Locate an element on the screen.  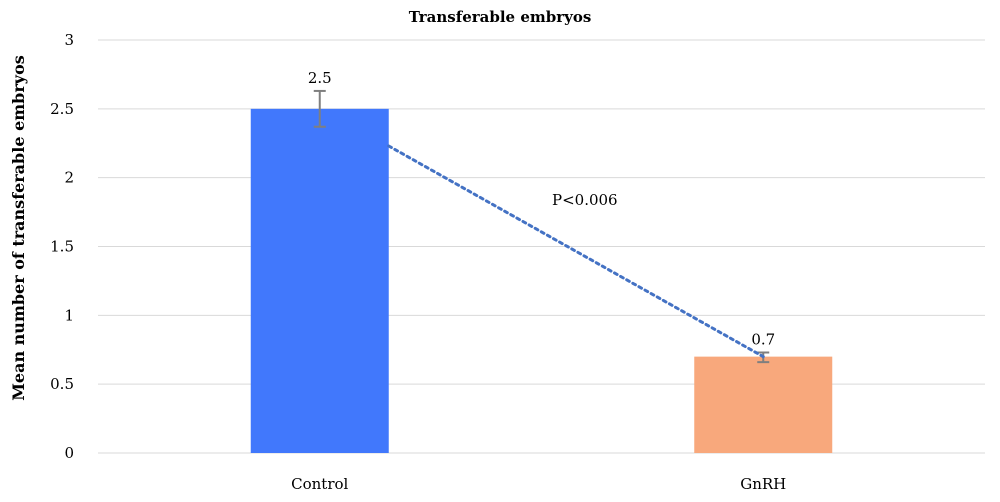
y-tick-label: 2 is located at coordinates (69, 178).